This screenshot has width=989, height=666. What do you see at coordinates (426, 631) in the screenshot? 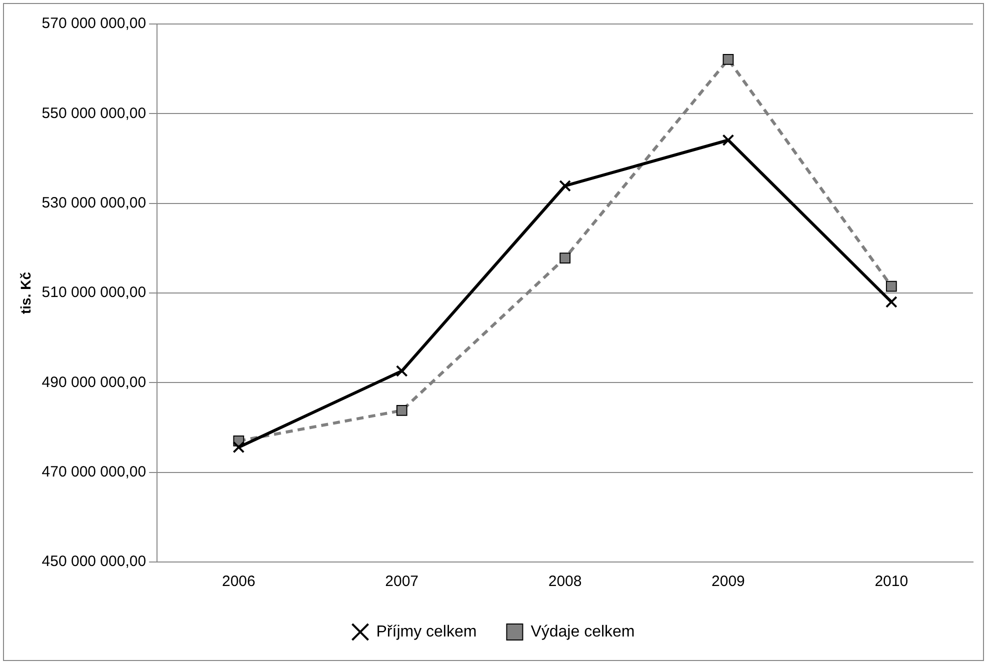
I see `legend-label: Příjmy celkem` at bounding box center [426, 631].